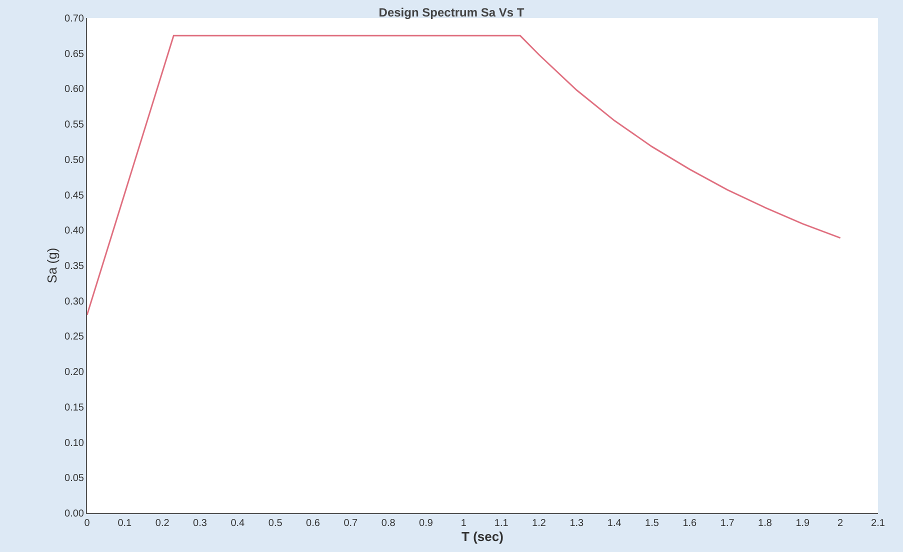 This screenshot has width=903, height=552. I want to click on y-tick-label: 0.70, so click(74, 19).